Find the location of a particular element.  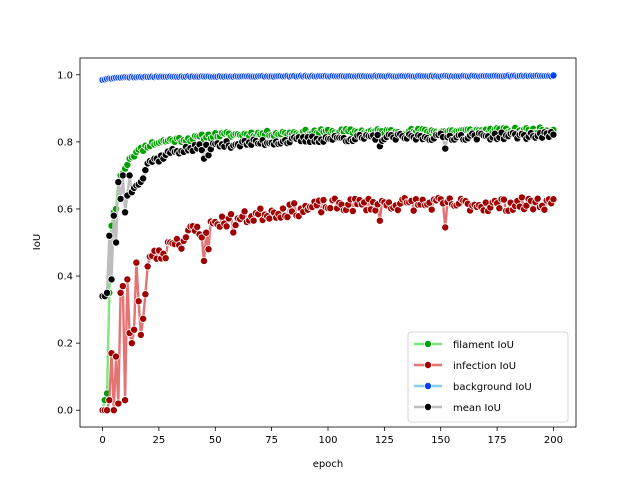

x-tick-label: 0 is located at coordinates (102, 440).